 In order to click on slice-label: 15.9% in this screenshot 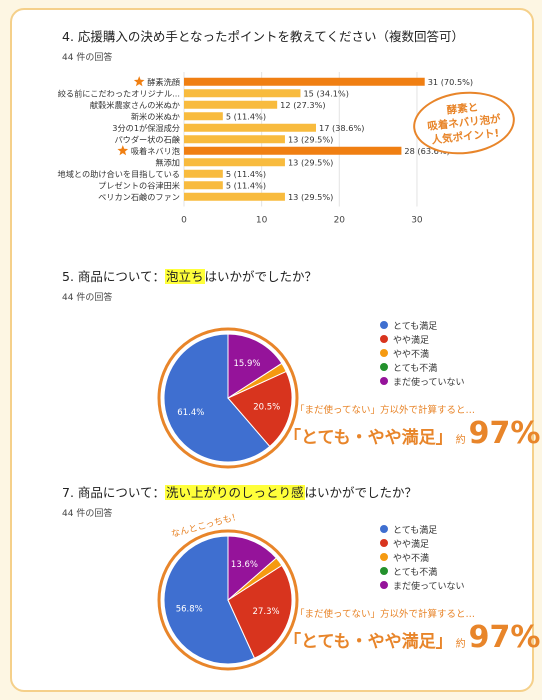, I will do `click(246, 364)`.